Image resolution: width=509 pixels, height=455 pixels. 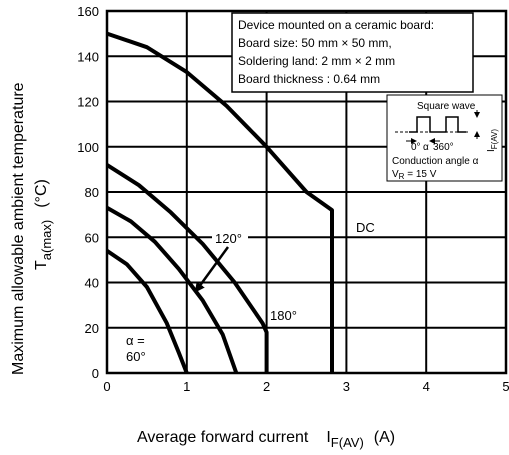 I want to click on label-bg-dc, so click(x=366, y=226).